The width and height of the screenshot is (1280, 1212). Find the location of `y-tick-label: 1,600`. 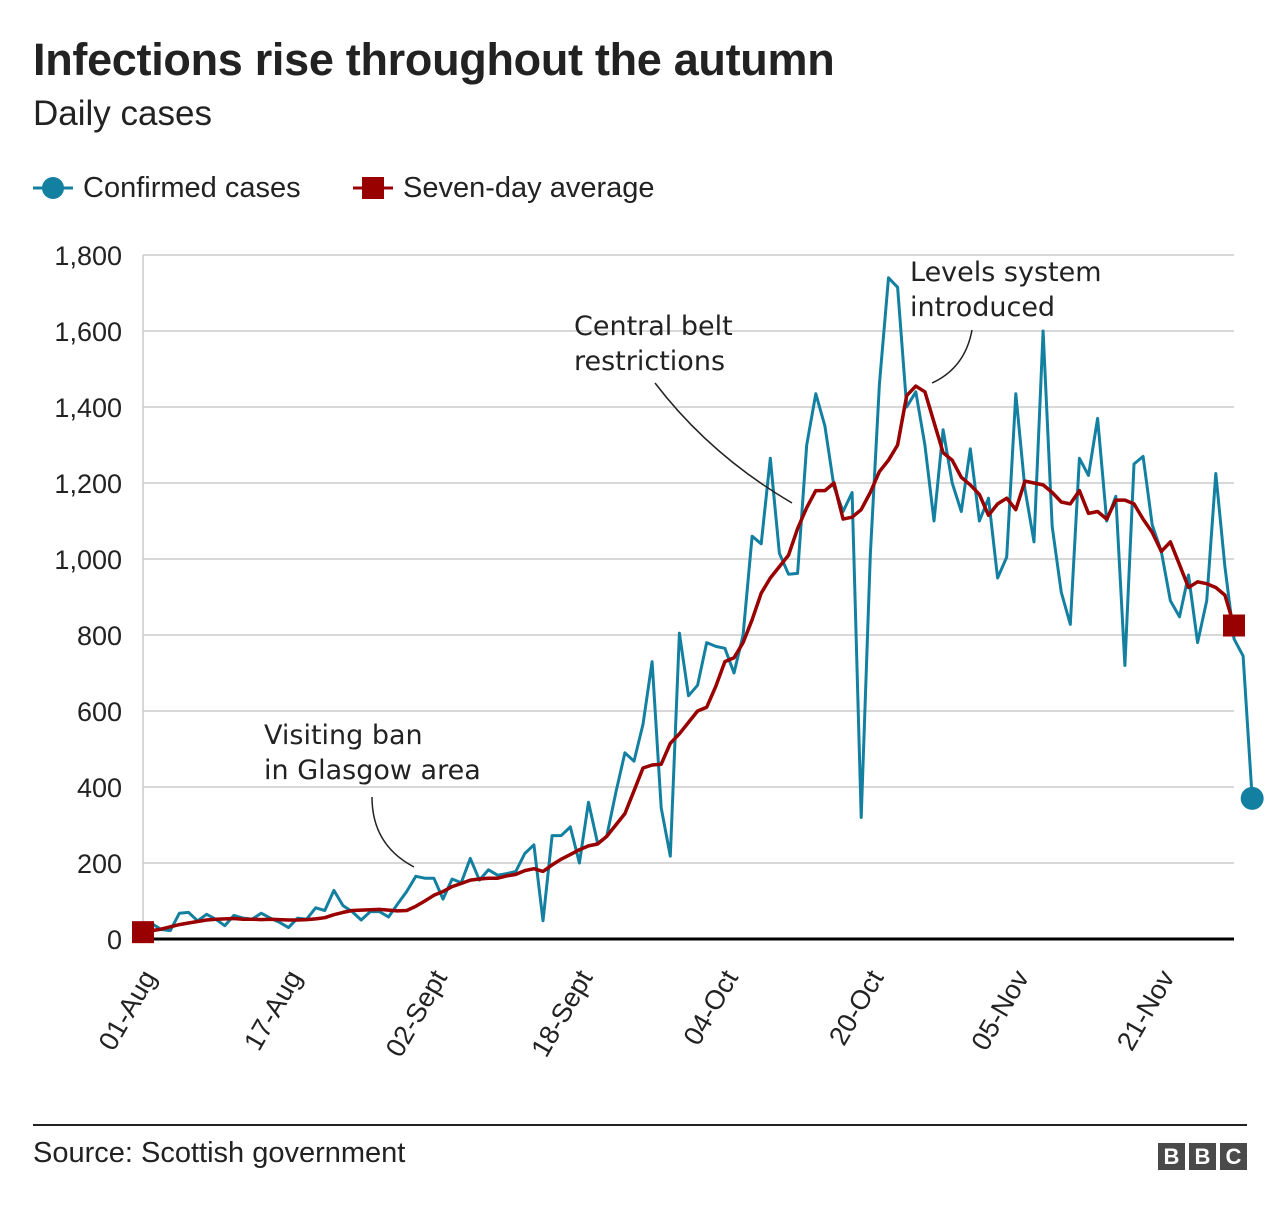

y-tick-label: 1,600 is located at coordinates (88, 332).